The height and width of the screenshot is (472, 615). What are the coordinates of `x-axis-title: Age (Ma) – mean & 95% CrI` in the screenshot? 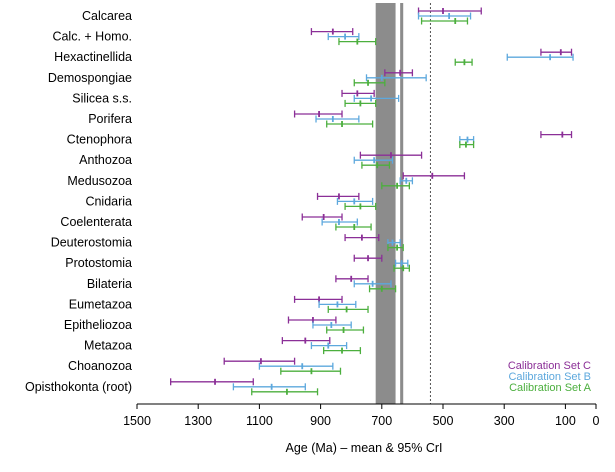 It's located at (363, 448).